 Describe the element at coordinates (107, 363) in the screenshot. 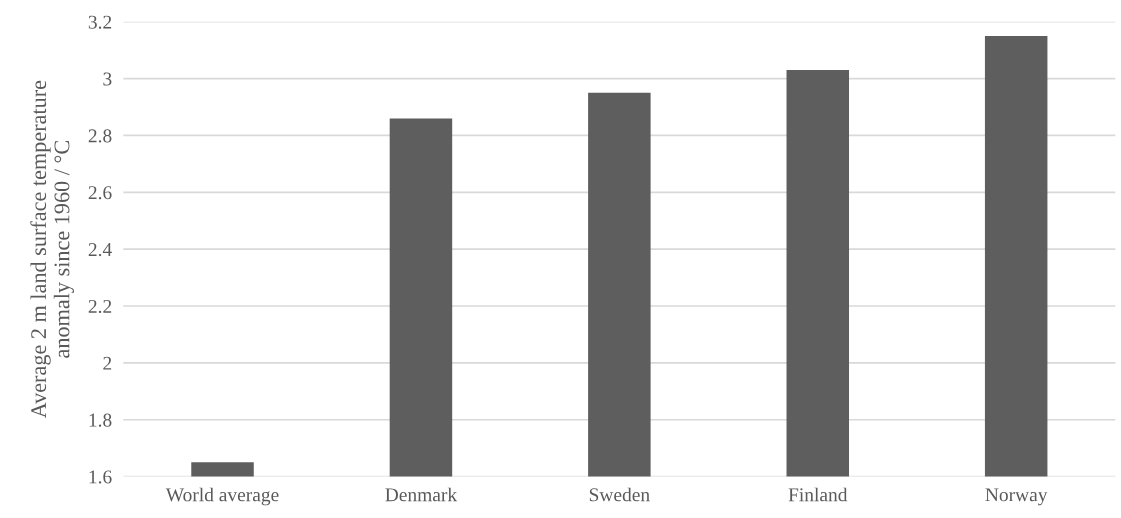

I see `y-tick-label: 2` at that location.